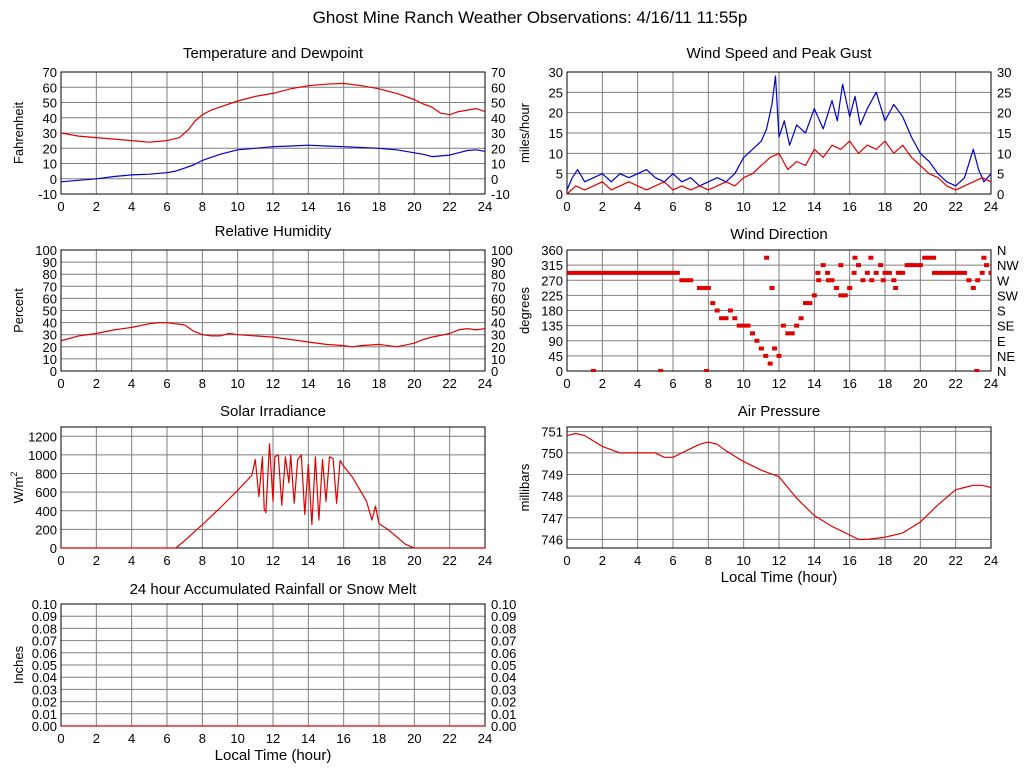 The width and height of the screenshot is (1024, 768). I want to click on rainfall-x-axis-label: Local Time (hour), so click(273, 755).